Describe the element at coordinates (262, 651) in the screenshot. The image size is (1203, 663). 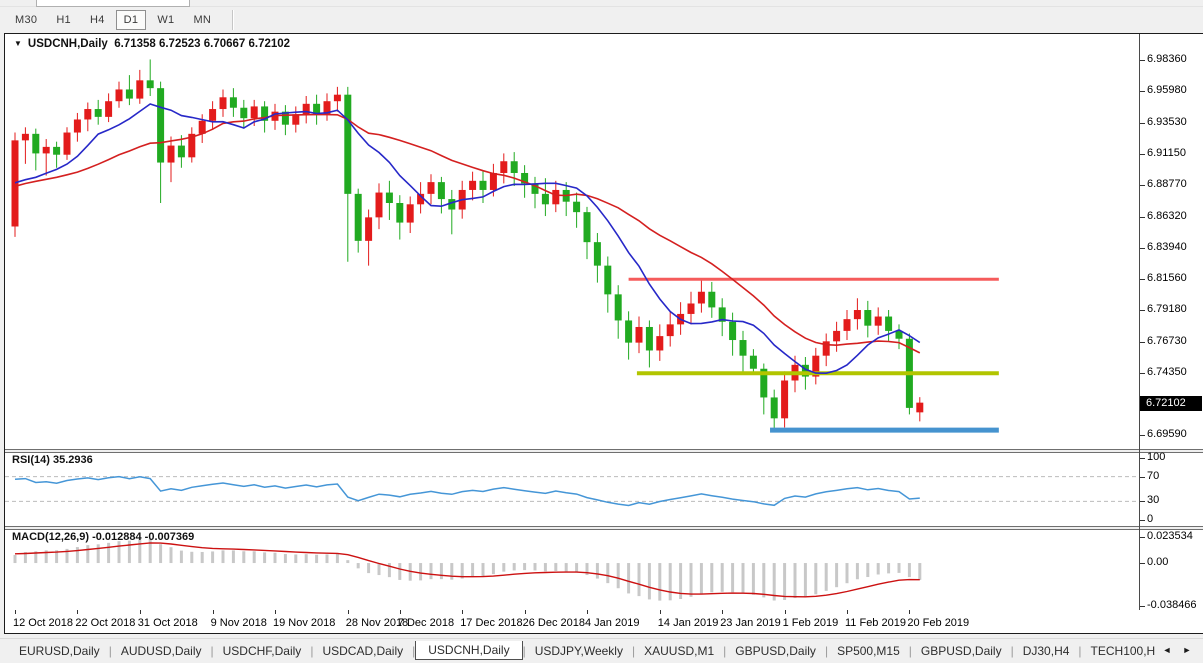
I see `chart-tab-usdchf-daily: USDCHF,Daily` at that location.